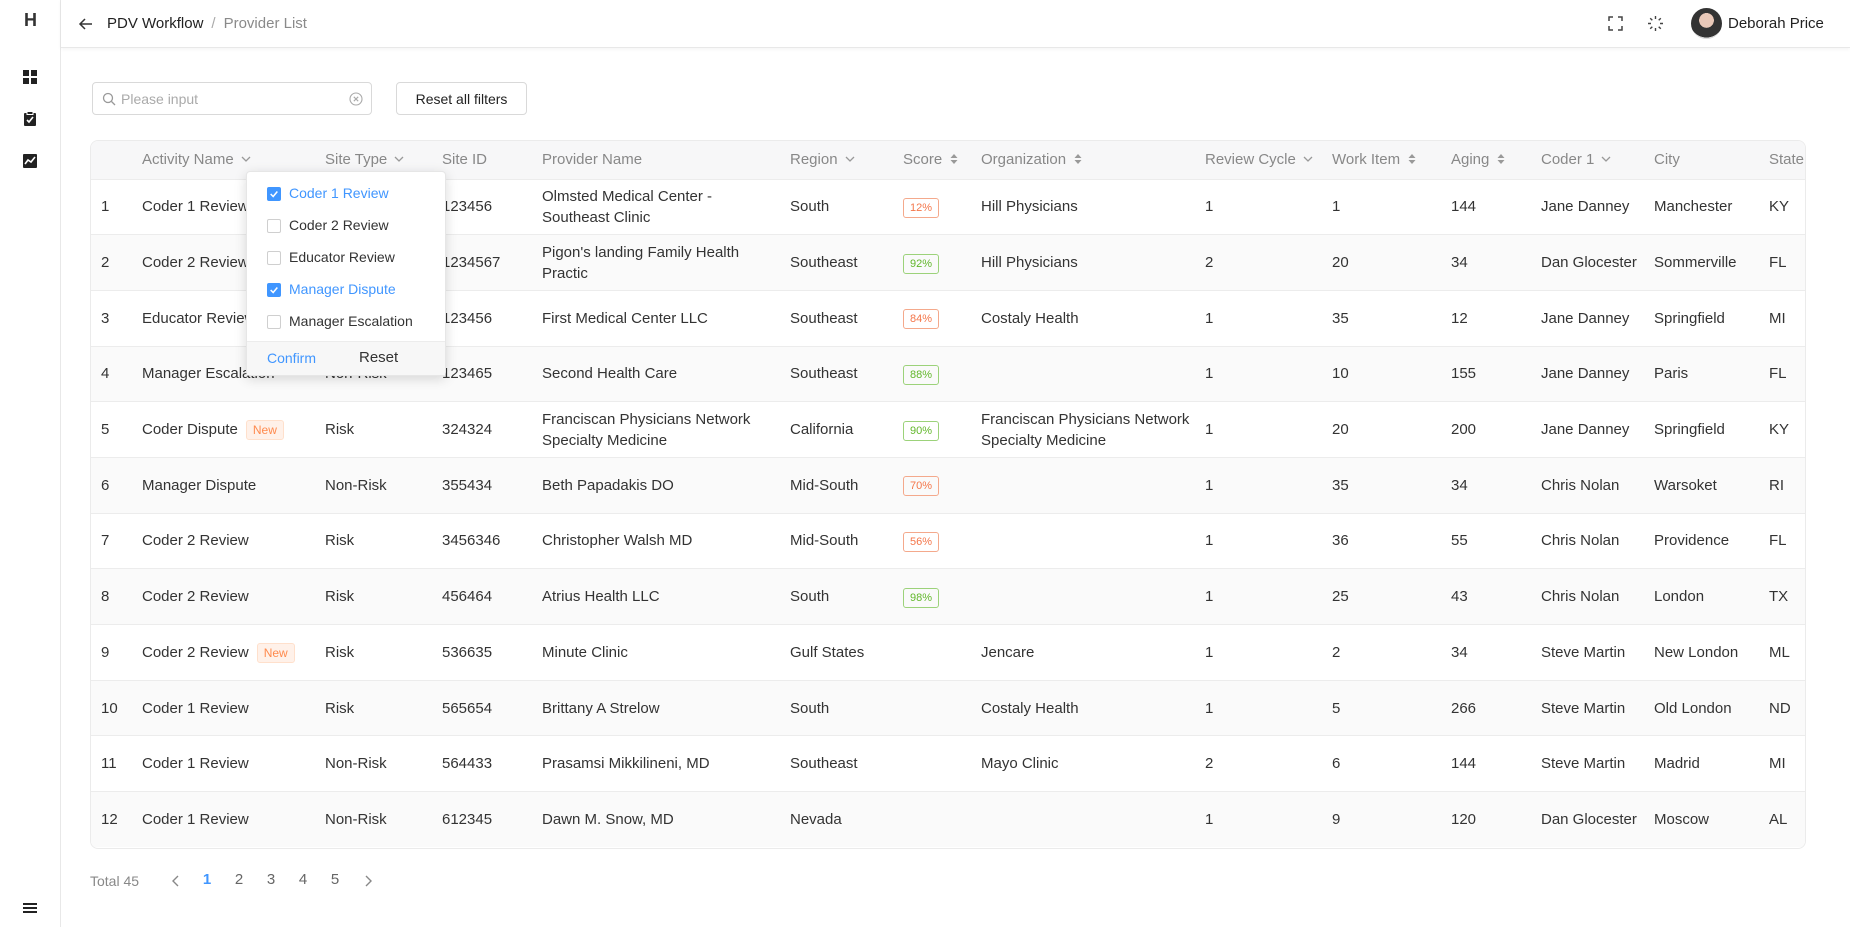 This screenshot has height=927, width=1850. What do you see at coordinates (1778, 820) in the screenshot?
I see `cell-state: AL` at bounding box center [1778, 820].